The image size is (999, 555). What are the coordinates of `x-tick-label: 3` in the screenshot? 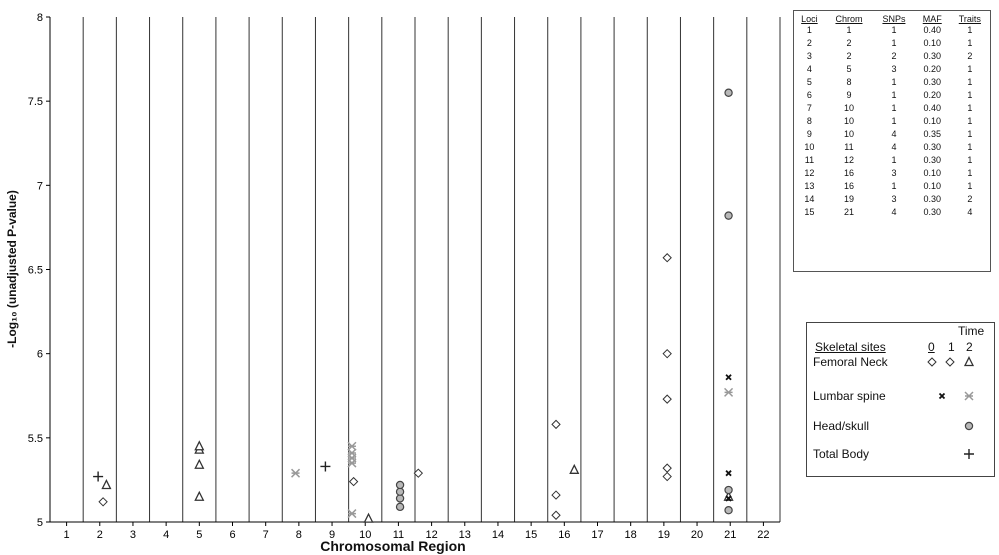 It's located at (133, 535).